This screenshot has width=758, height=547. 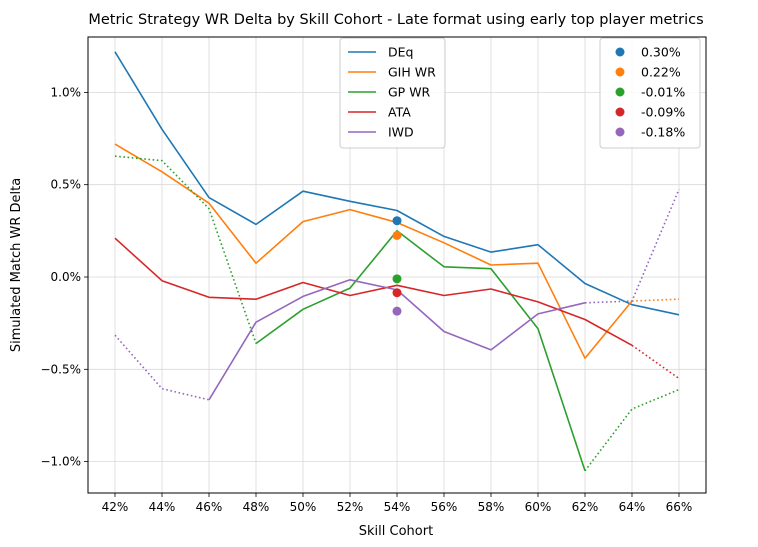 What do you see at coordinates (397, 221) in the screenshot?
I see `point-0.30%` at bounding box center [397, 221].